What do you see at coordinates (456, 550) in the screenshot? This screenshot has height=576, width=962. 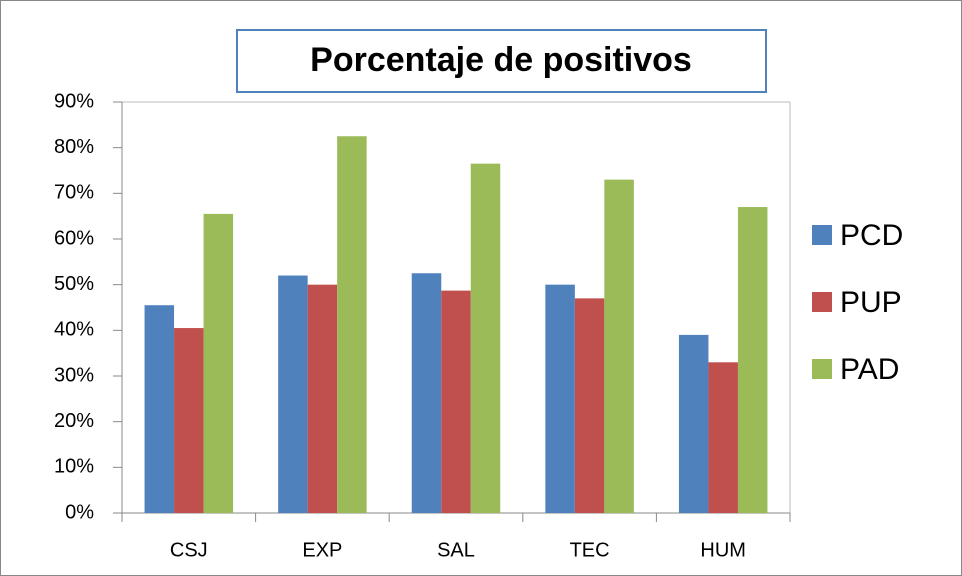 I see `x-tick-label: SAL` at bounding box center [456, 550].